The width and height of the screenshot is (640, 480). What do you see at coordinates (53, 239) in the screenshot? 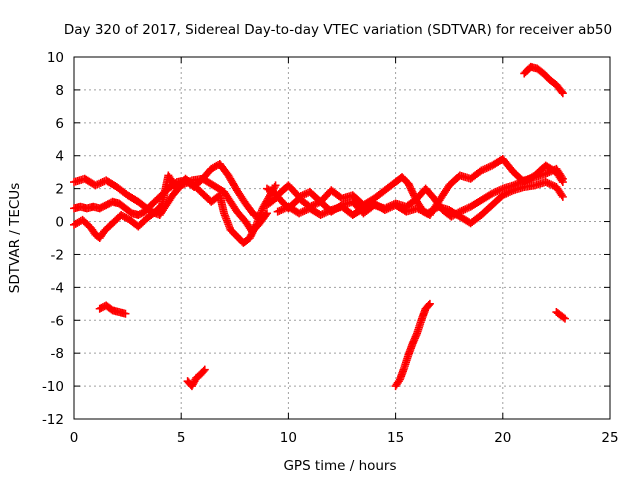
I see `y-tick-labels: -12 -10 -8 -6 -4 -2 0 2 4 6 8 10` at bounding box center [53, 239].